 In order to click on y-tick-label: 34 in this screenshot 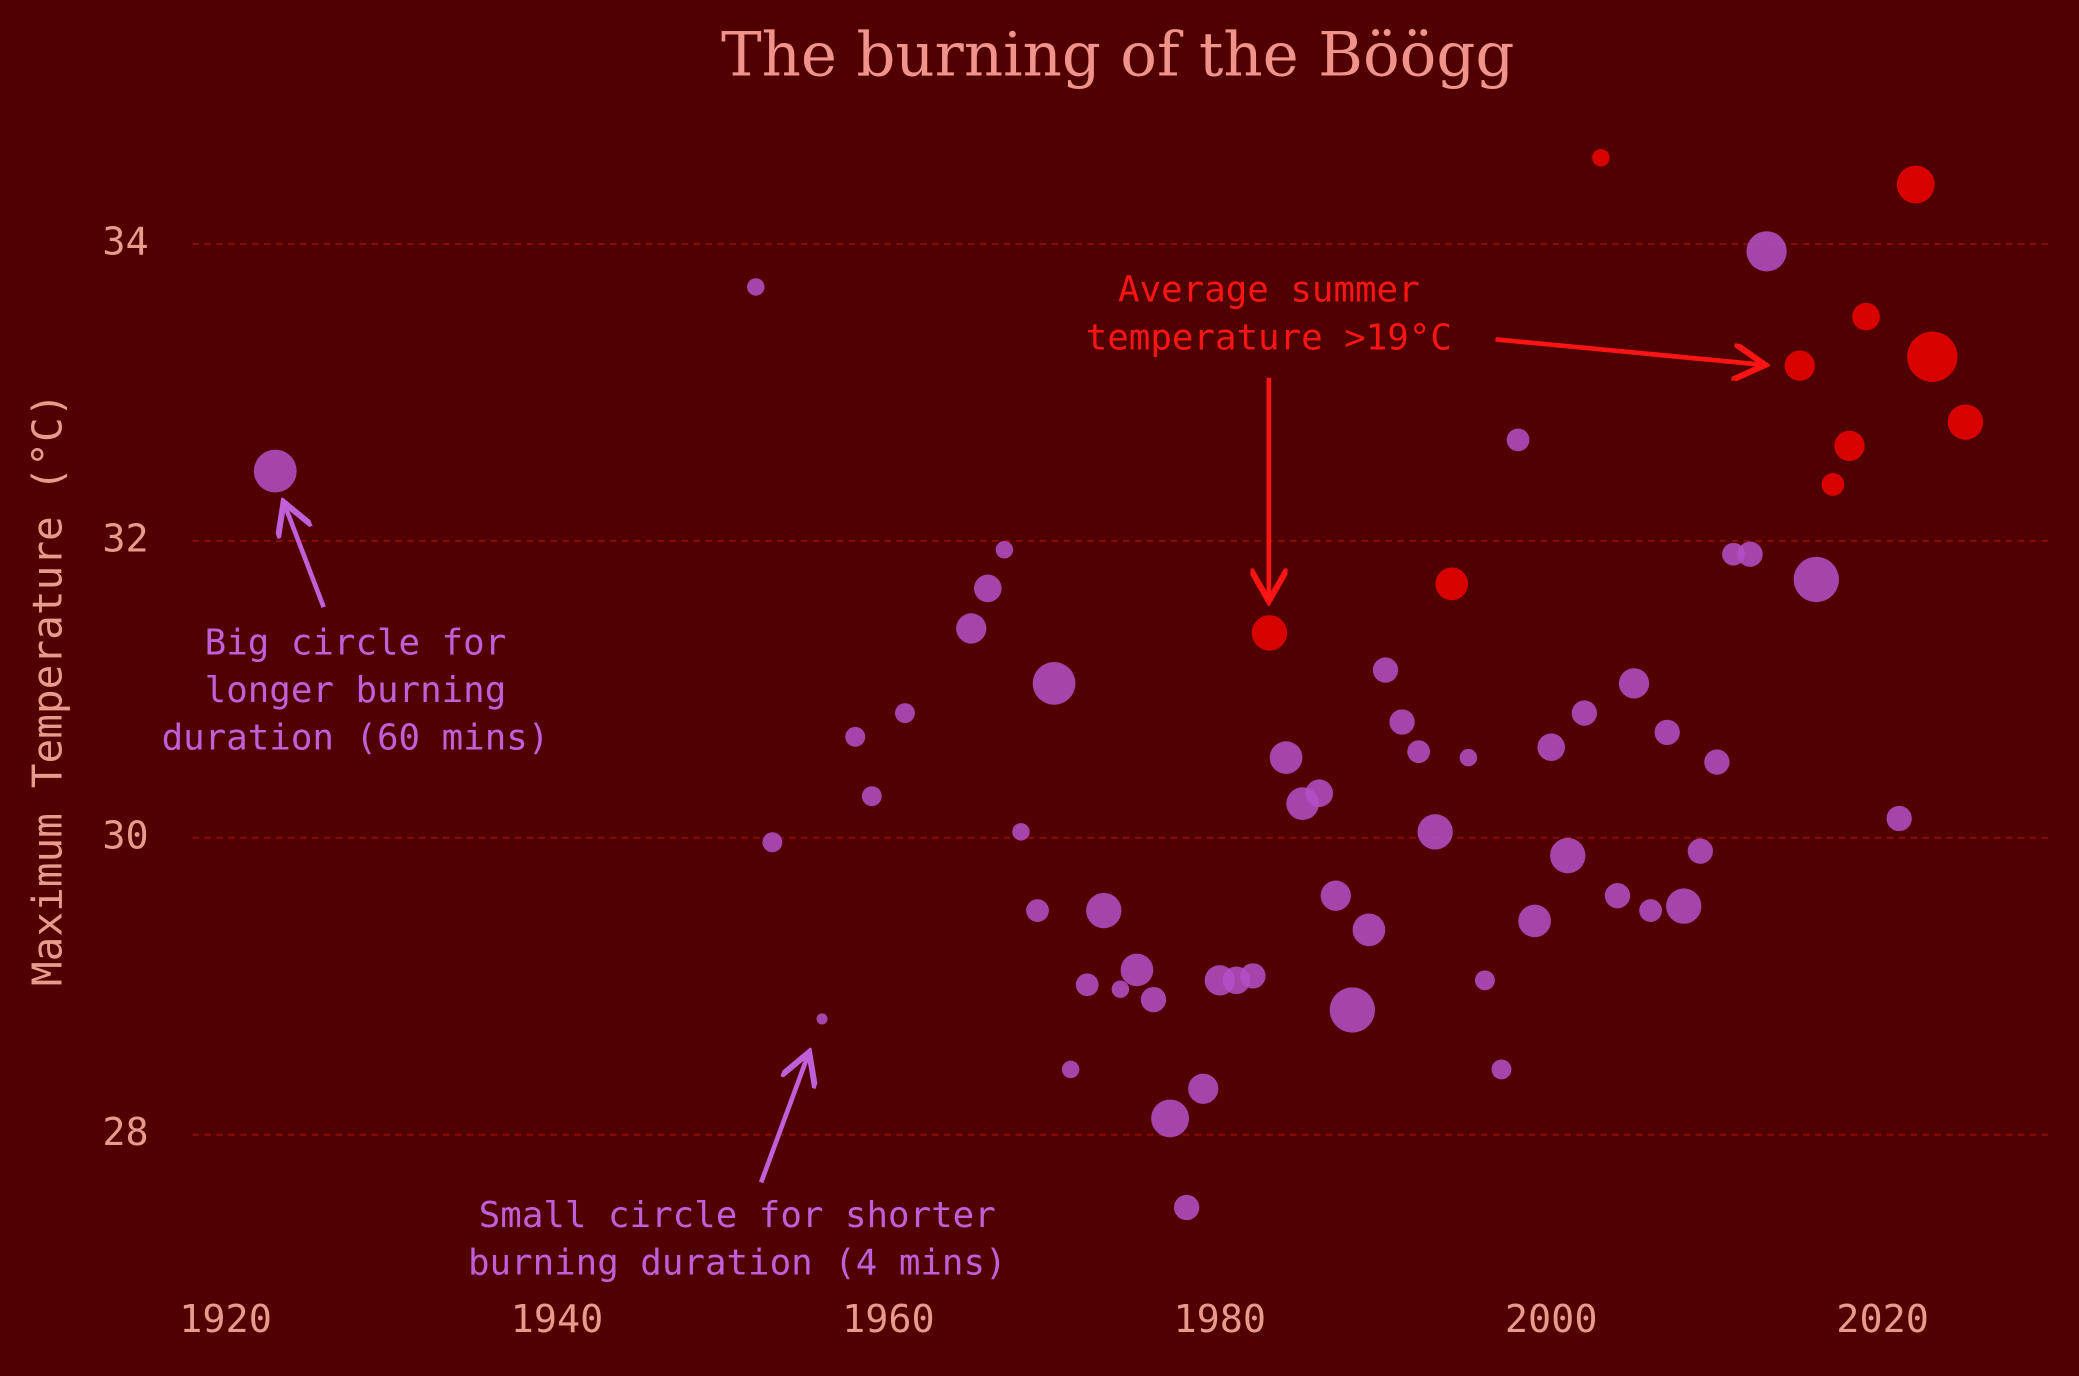, I will do `click(125, 241)`.